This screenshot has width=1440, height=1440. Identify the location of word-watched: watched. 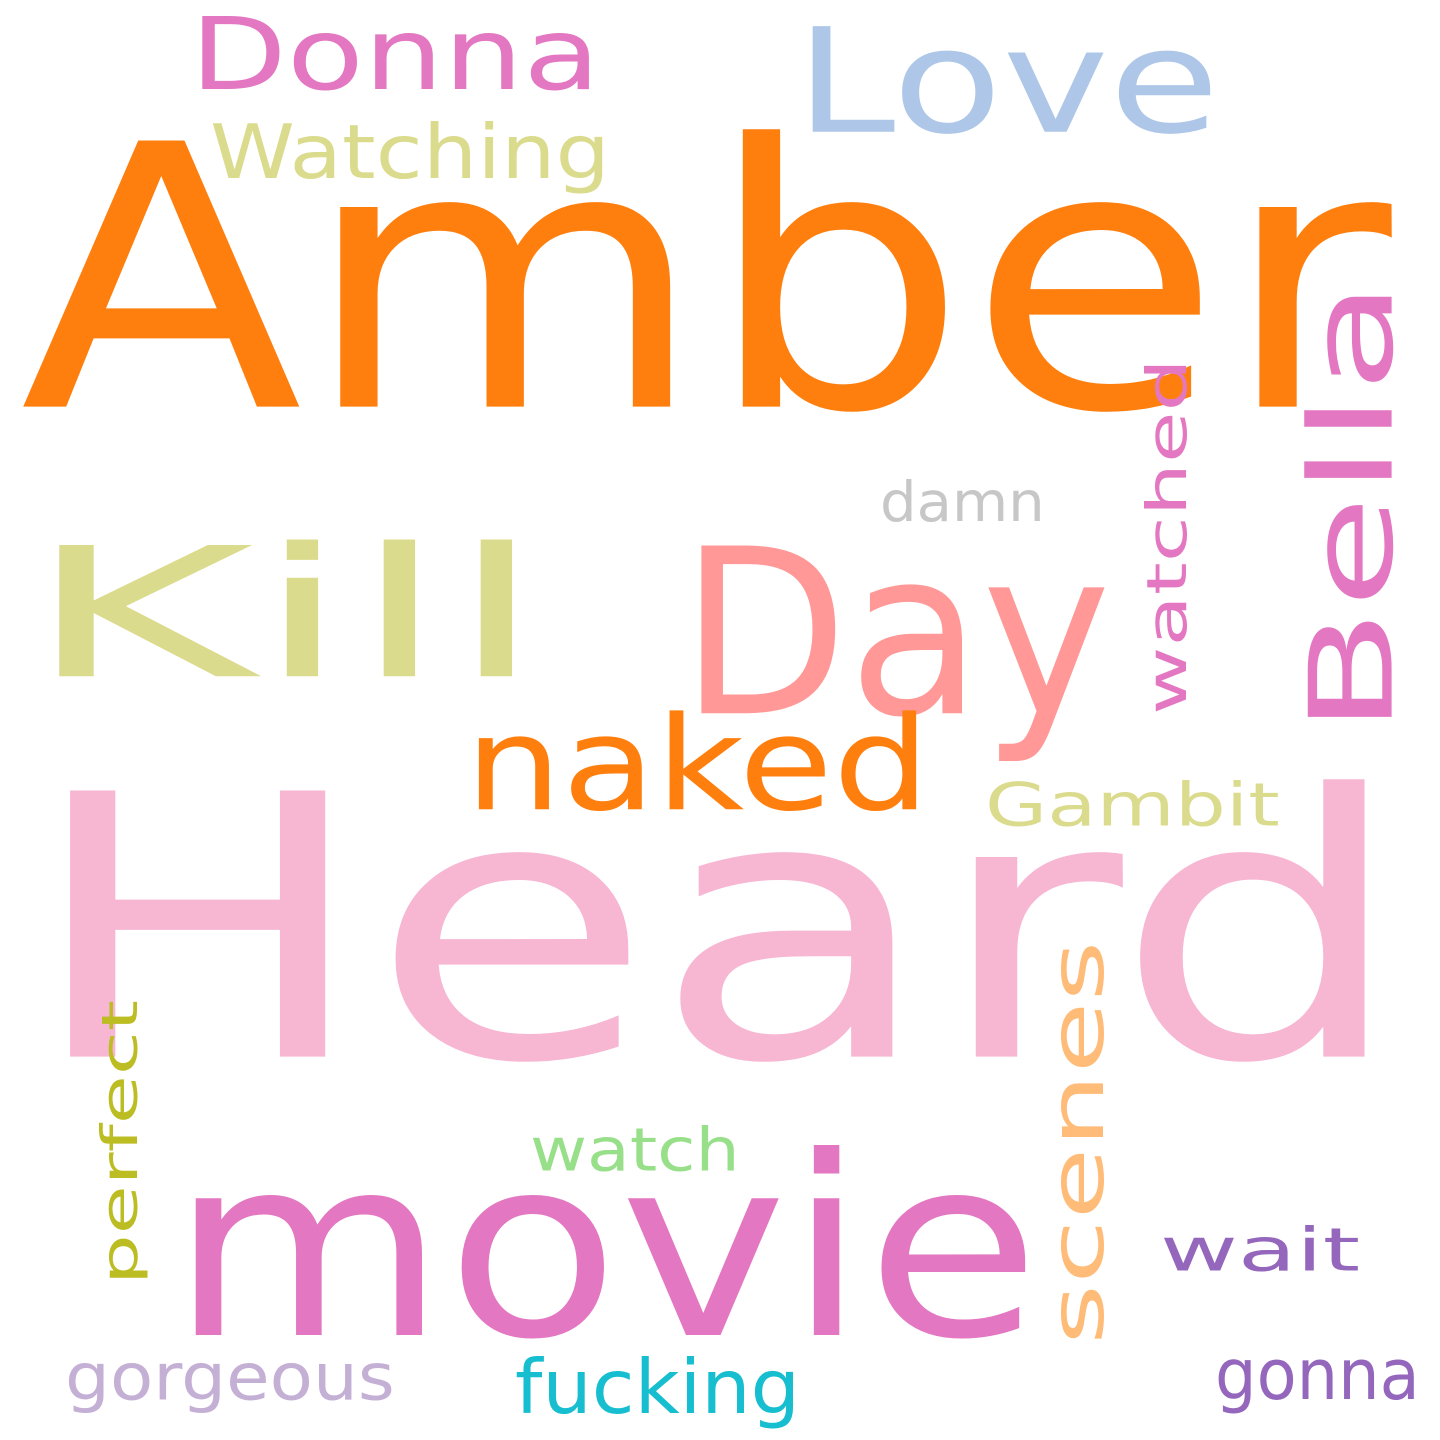
(1167, 536).